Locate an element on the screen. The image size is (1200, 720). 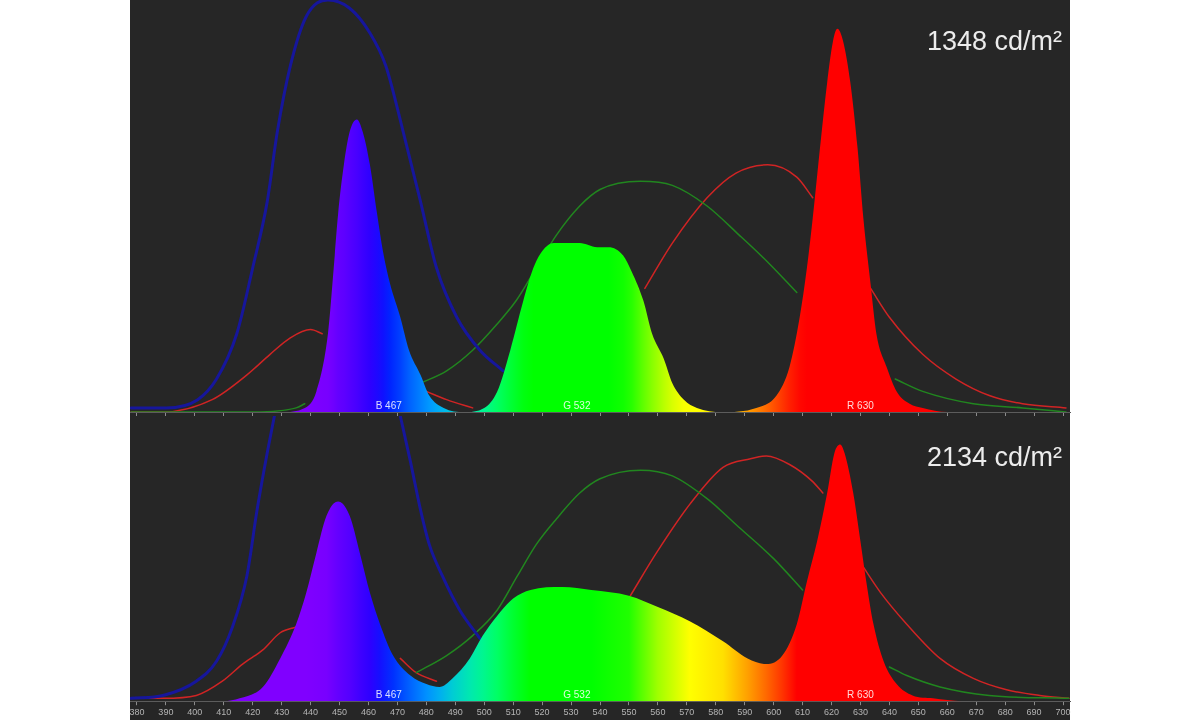
x-tick-label: 440 is located at coordinates (311, 712).